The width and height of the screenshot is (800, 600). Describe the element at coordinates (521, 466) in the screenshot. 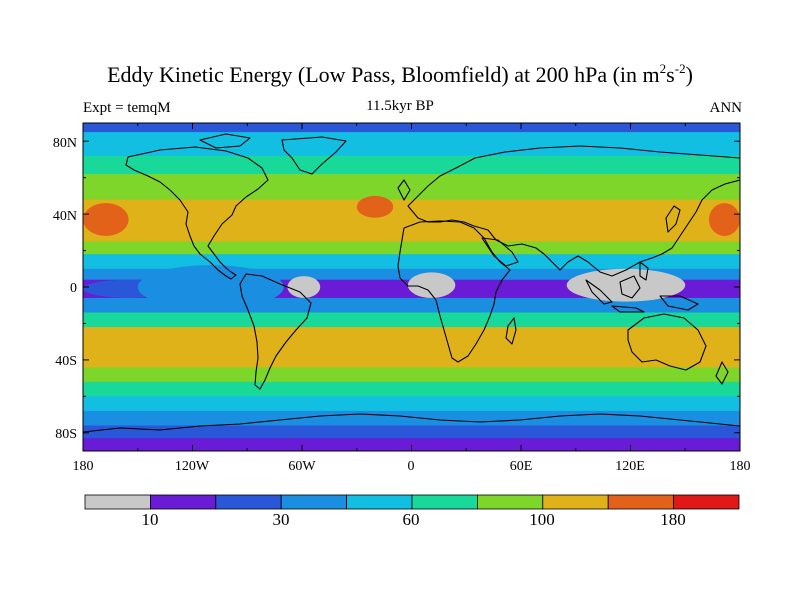

I see `lon-label-60e: 60E` at that location.